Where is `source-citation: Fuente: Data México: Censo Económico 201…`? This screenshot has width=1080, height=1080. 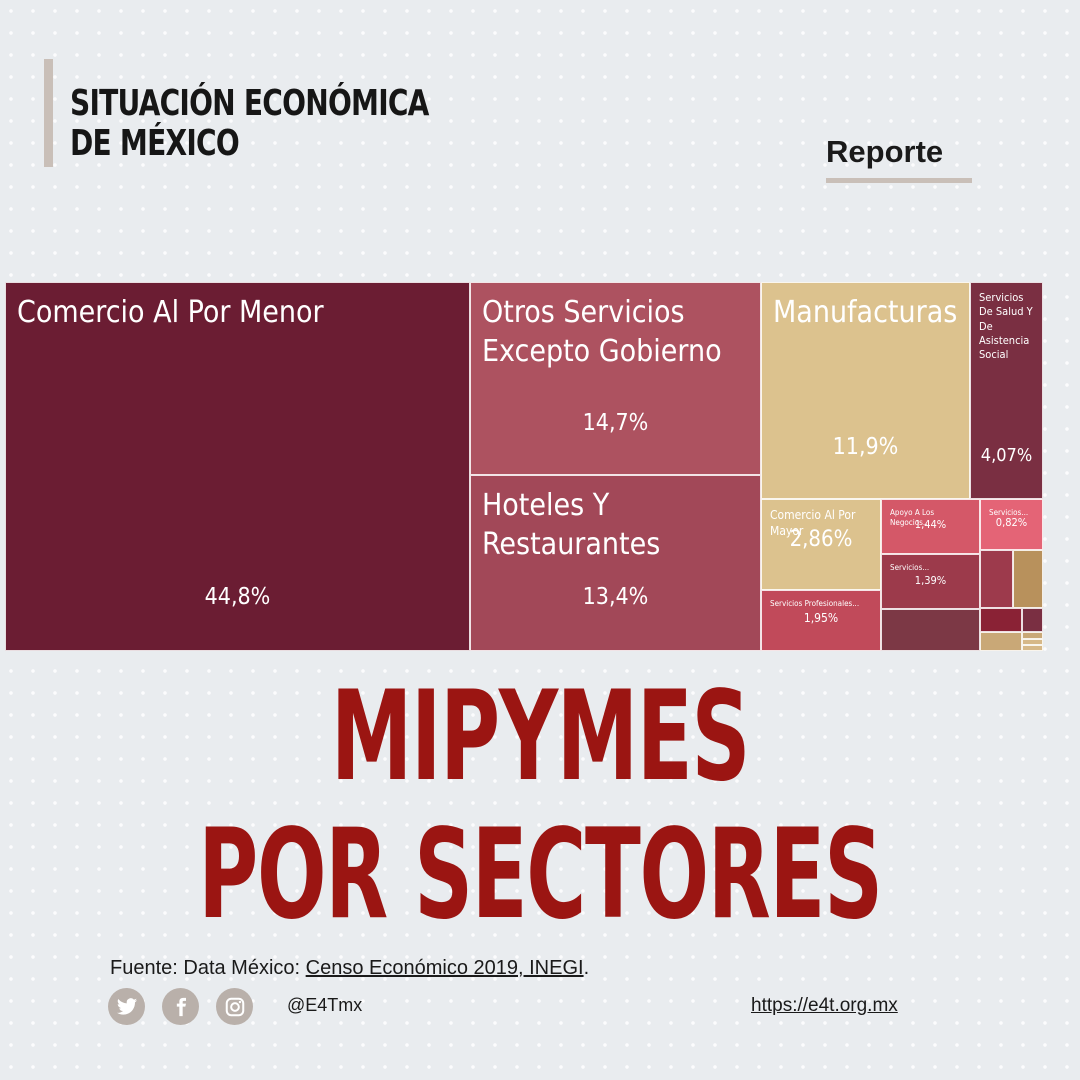 source-citation: Fuente: Data México: Censo Económico 201… is located at coordinates (349, 968).